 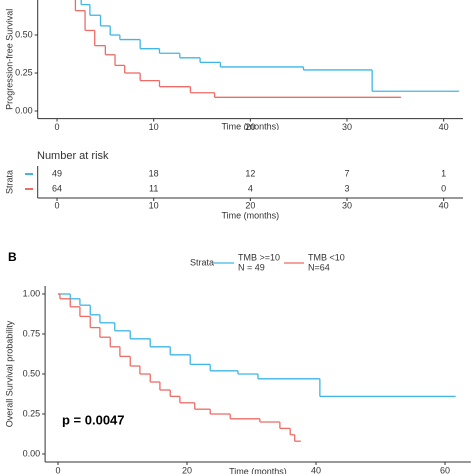 What do you see at coordinates (250, 188) in the screenshot?
I see `risk-count: 4` at bounding box center [250, 188].